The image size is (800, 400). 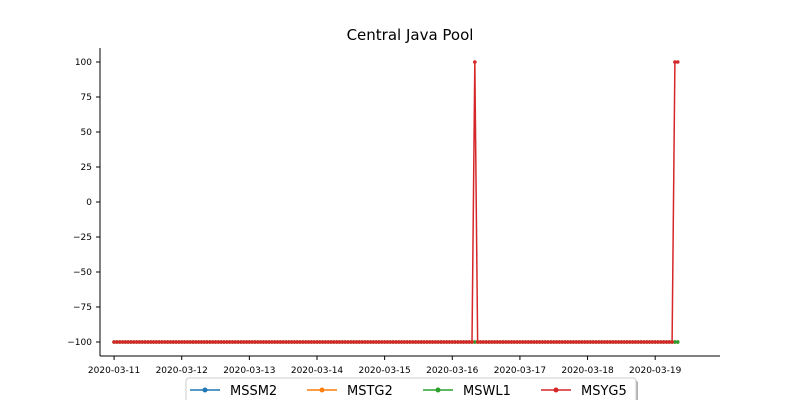 I want to click on y-tick-label: −25, so click(x=82, y=238).